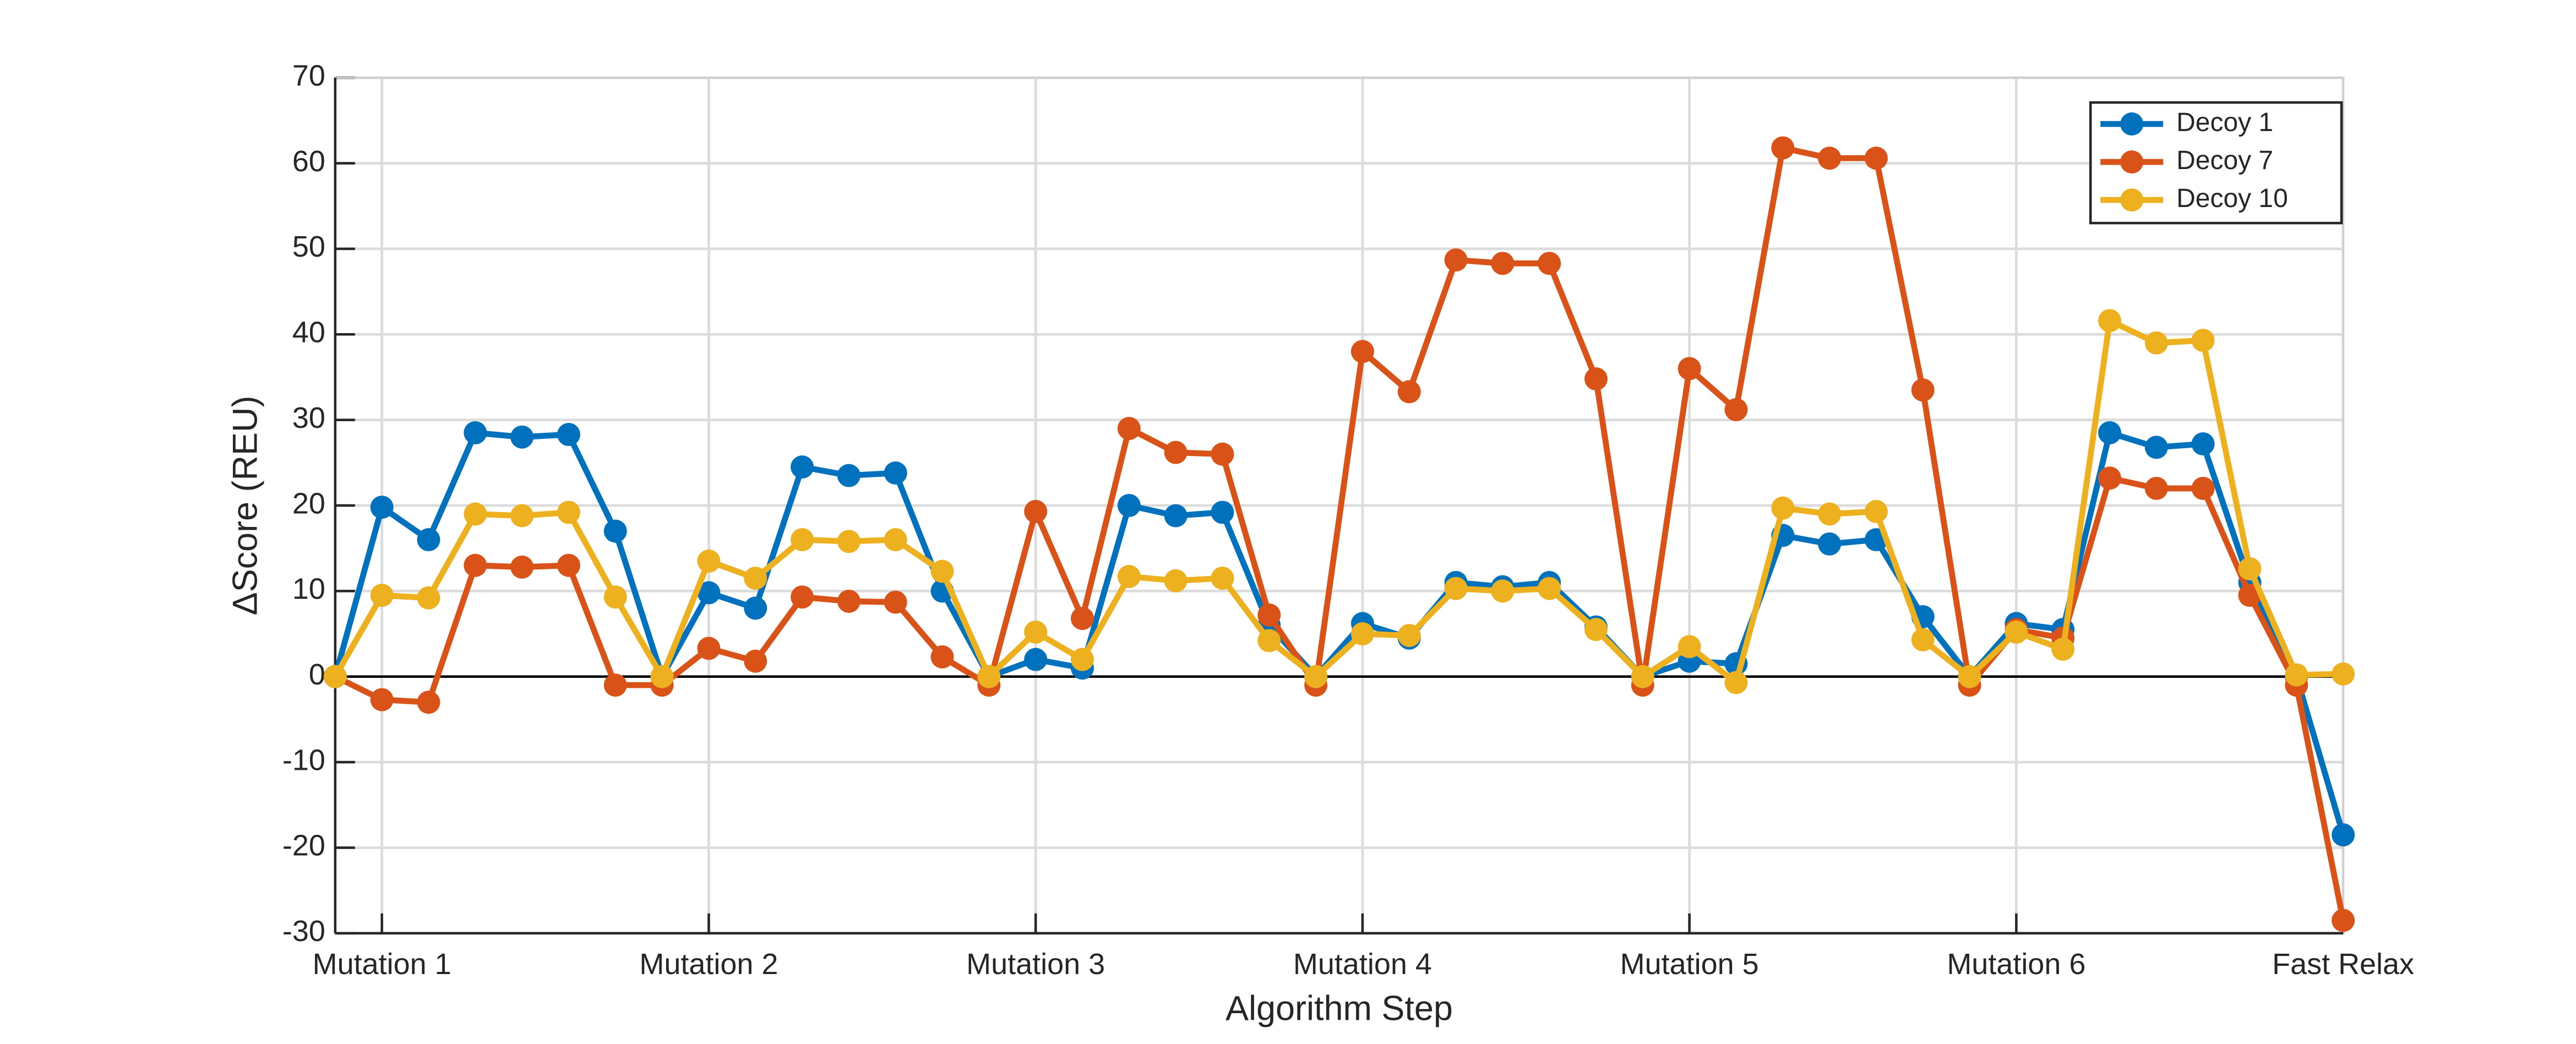 Image resolution: width=2576 pixels, height=1044 pixels. Describe the element at coordinates (308, 417) in the screenshot. I see `y-tick-label: 30` at that location.